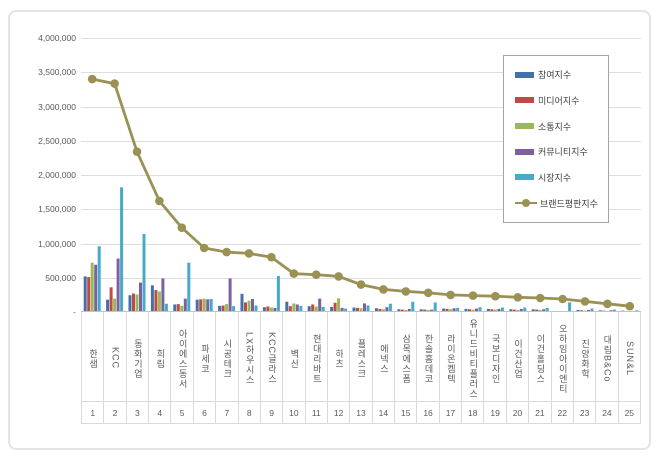 This screenshot has height=463, width=660. Describe the element at coordinates (159, 367) in the screenshot. I see `category-column: 희림 4` at that location.